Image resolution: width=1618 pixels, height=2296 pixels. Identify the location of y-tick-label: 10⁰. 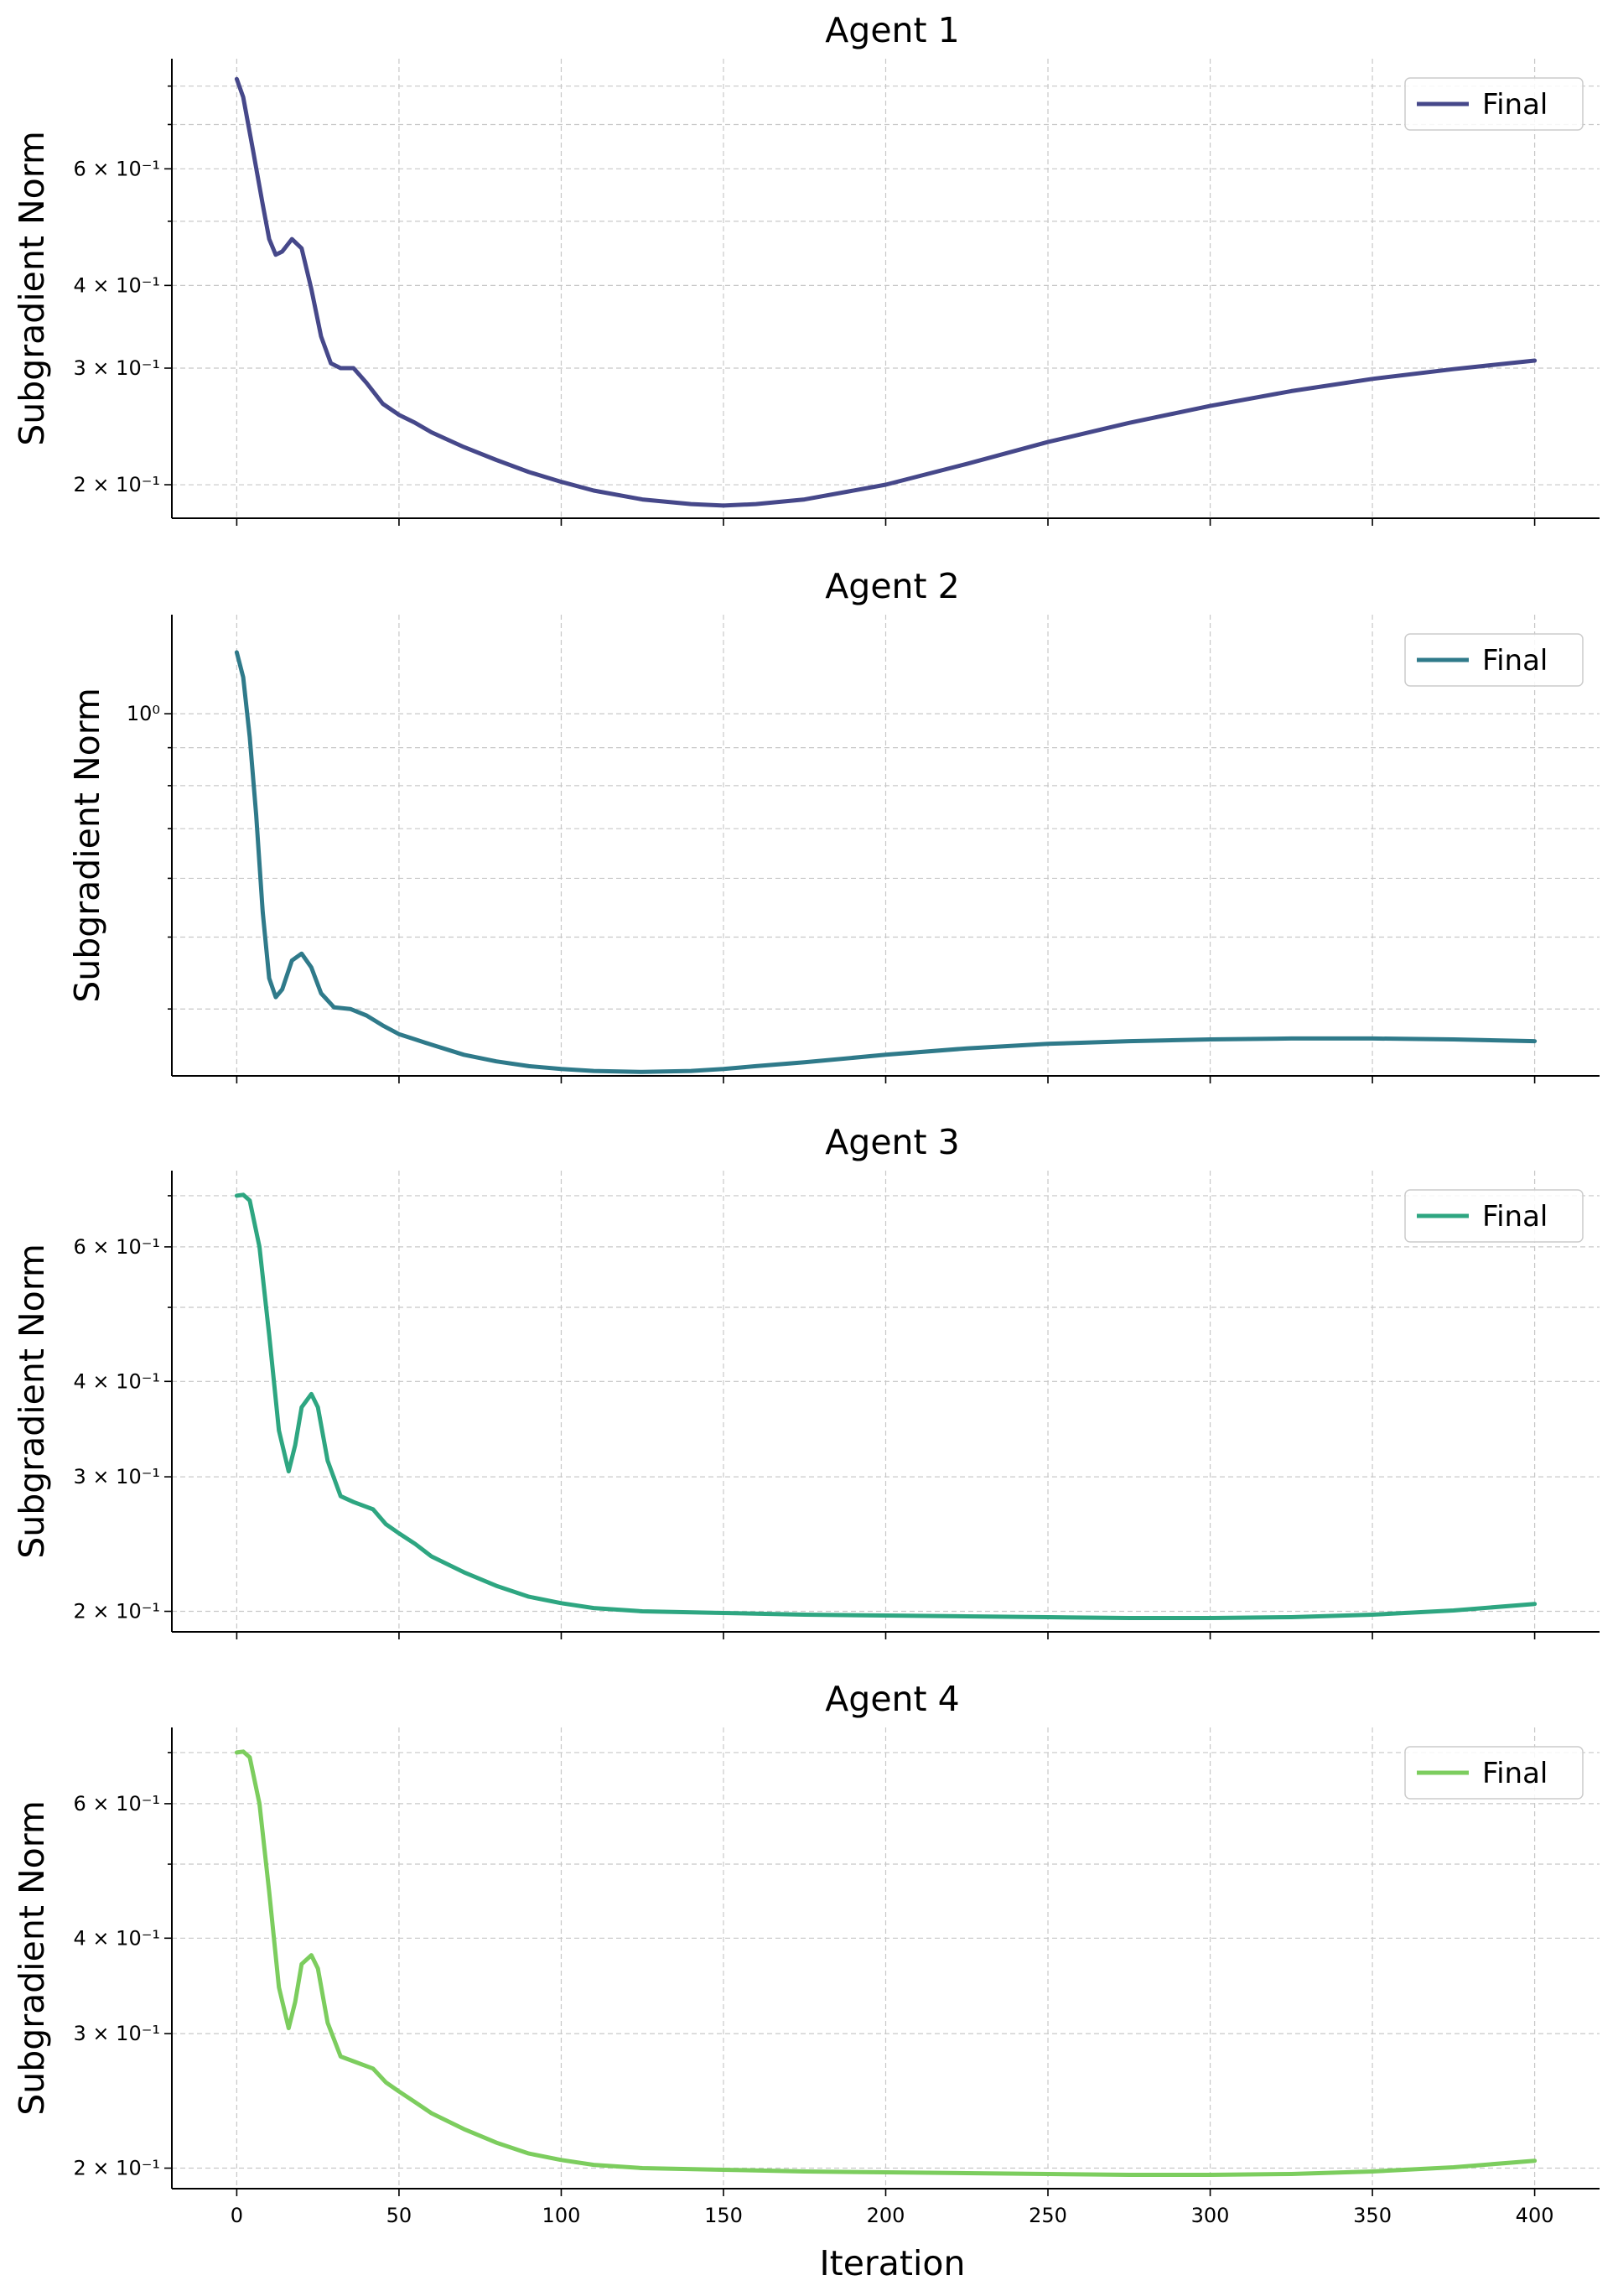
(143, 713).